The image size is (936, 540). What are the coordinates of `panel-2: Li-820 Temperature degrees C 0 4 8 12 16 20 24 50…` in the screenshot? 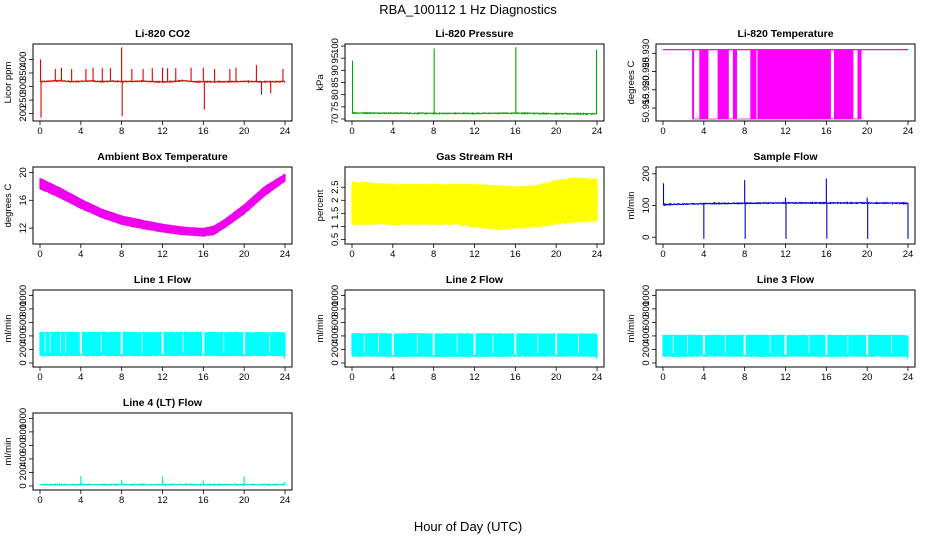 It's located at (771, 82).